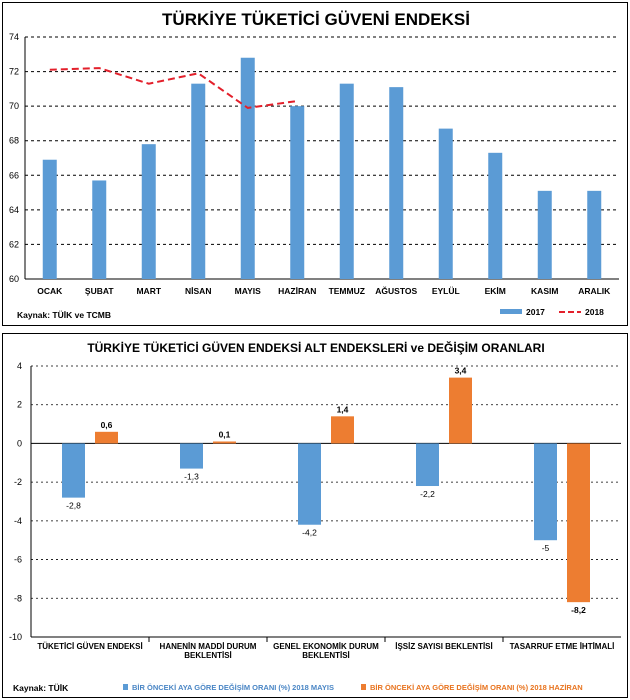 The image size is (630, 700). What do you see at coordinates (14, 210) in the screenshot?
I see `y-tick-label: 64` at bounding box center [14, 210].